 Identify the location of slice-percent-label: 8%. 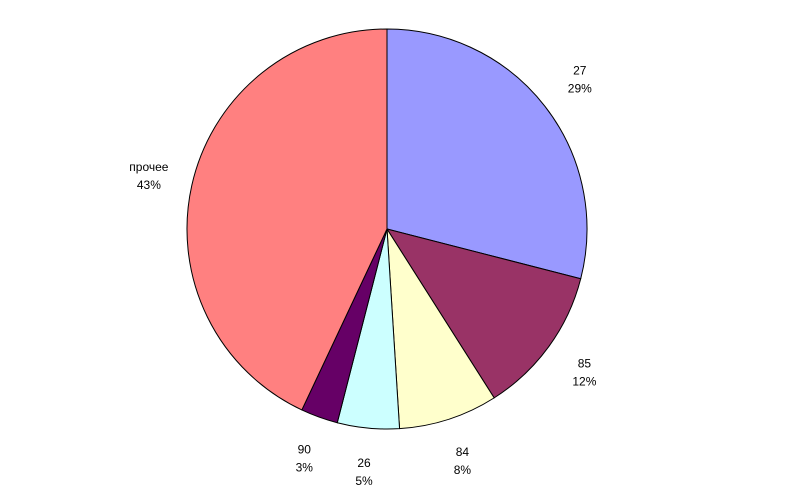
(463, 470).